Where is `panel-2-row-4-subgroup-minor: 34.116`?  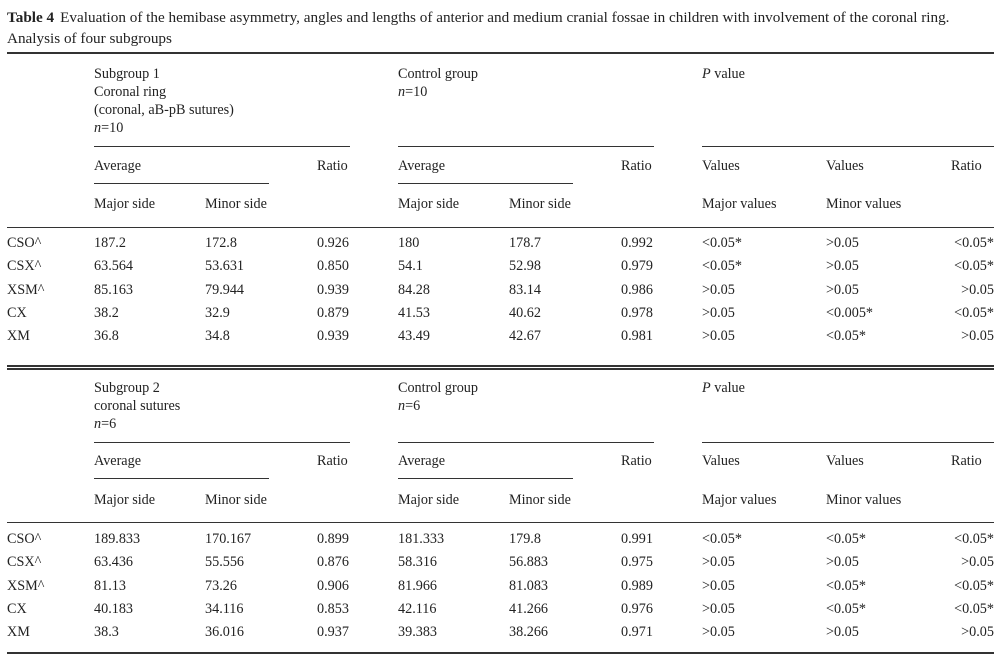 panel-2-row-4-subgroup-minor: 34.116 is located at coordinates (224, 609).